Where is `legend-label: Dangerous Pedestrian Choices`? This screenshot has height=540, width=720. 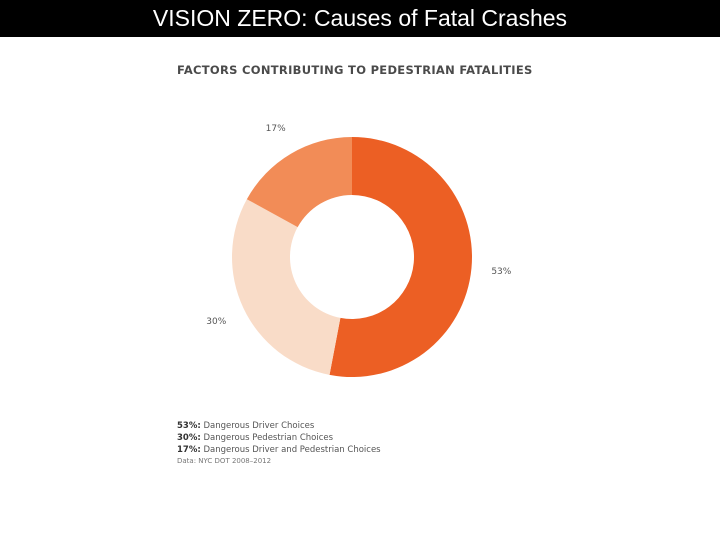 legend-label: Dangerous Pedestrian Choices is located at coordinates (268, 438).